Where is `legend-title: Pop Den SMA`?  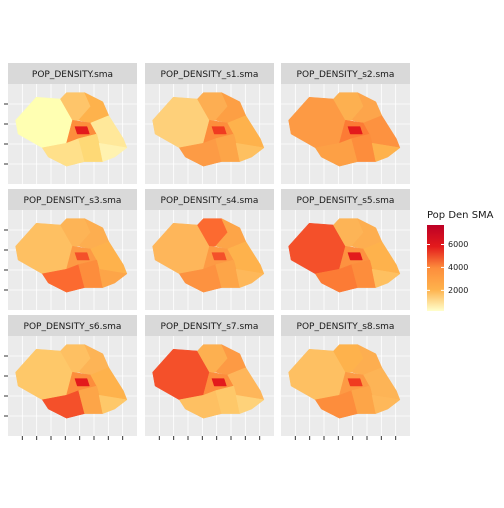
legend-title: Pop Den SMA is located at coordinates (460, 215).